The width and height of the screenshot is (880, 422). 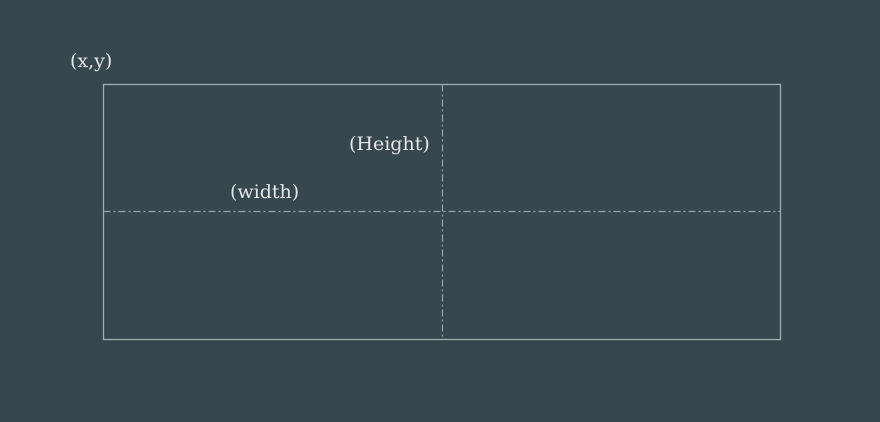 I want to click on height-label: (Height), so click(x=389, y=144).